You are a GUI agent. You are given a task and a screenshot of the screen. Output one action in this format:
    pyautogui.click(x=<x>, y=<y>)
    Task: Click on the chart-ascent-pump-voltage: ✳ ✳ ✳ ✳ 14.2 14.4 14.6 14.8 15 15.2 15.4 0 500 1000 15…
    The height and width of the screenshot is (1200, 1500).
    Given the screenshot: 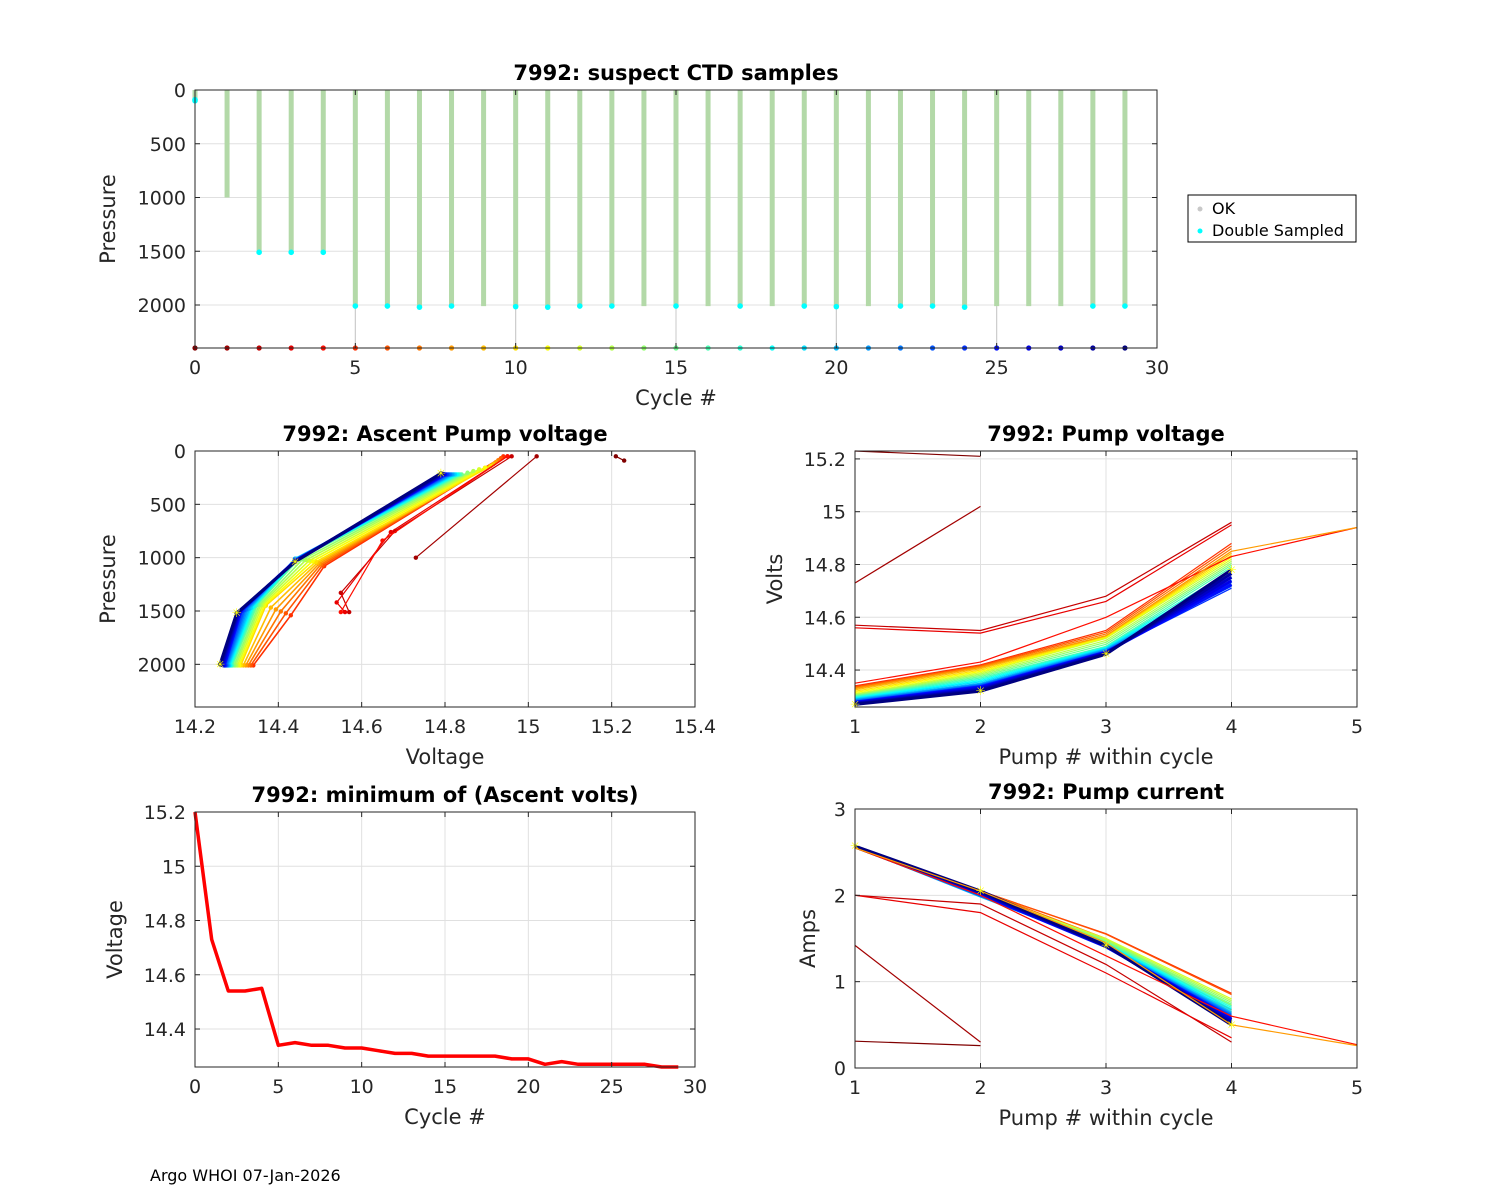 What is the action you would take?
    pyautogui.click(x=406, y=595)
    